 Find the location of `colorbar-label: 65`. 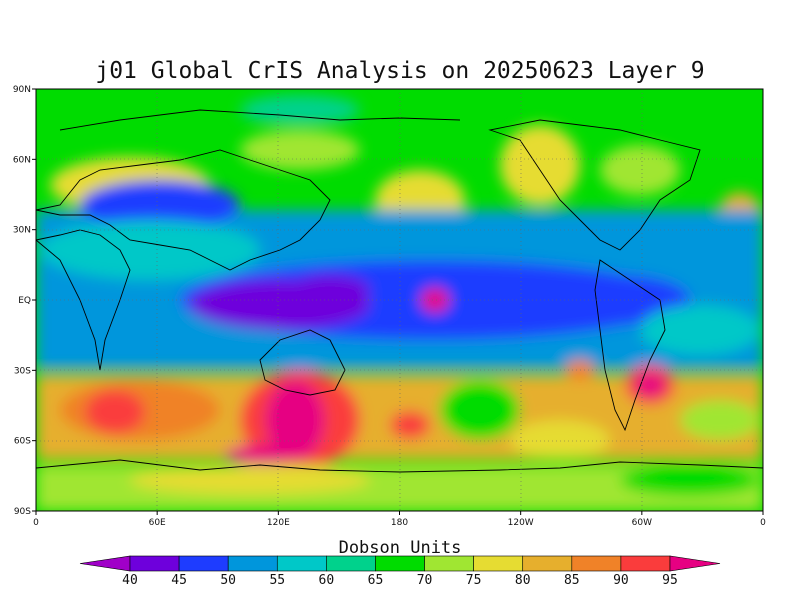

colorbar-label: 65 is located at coordinates (376, 580).